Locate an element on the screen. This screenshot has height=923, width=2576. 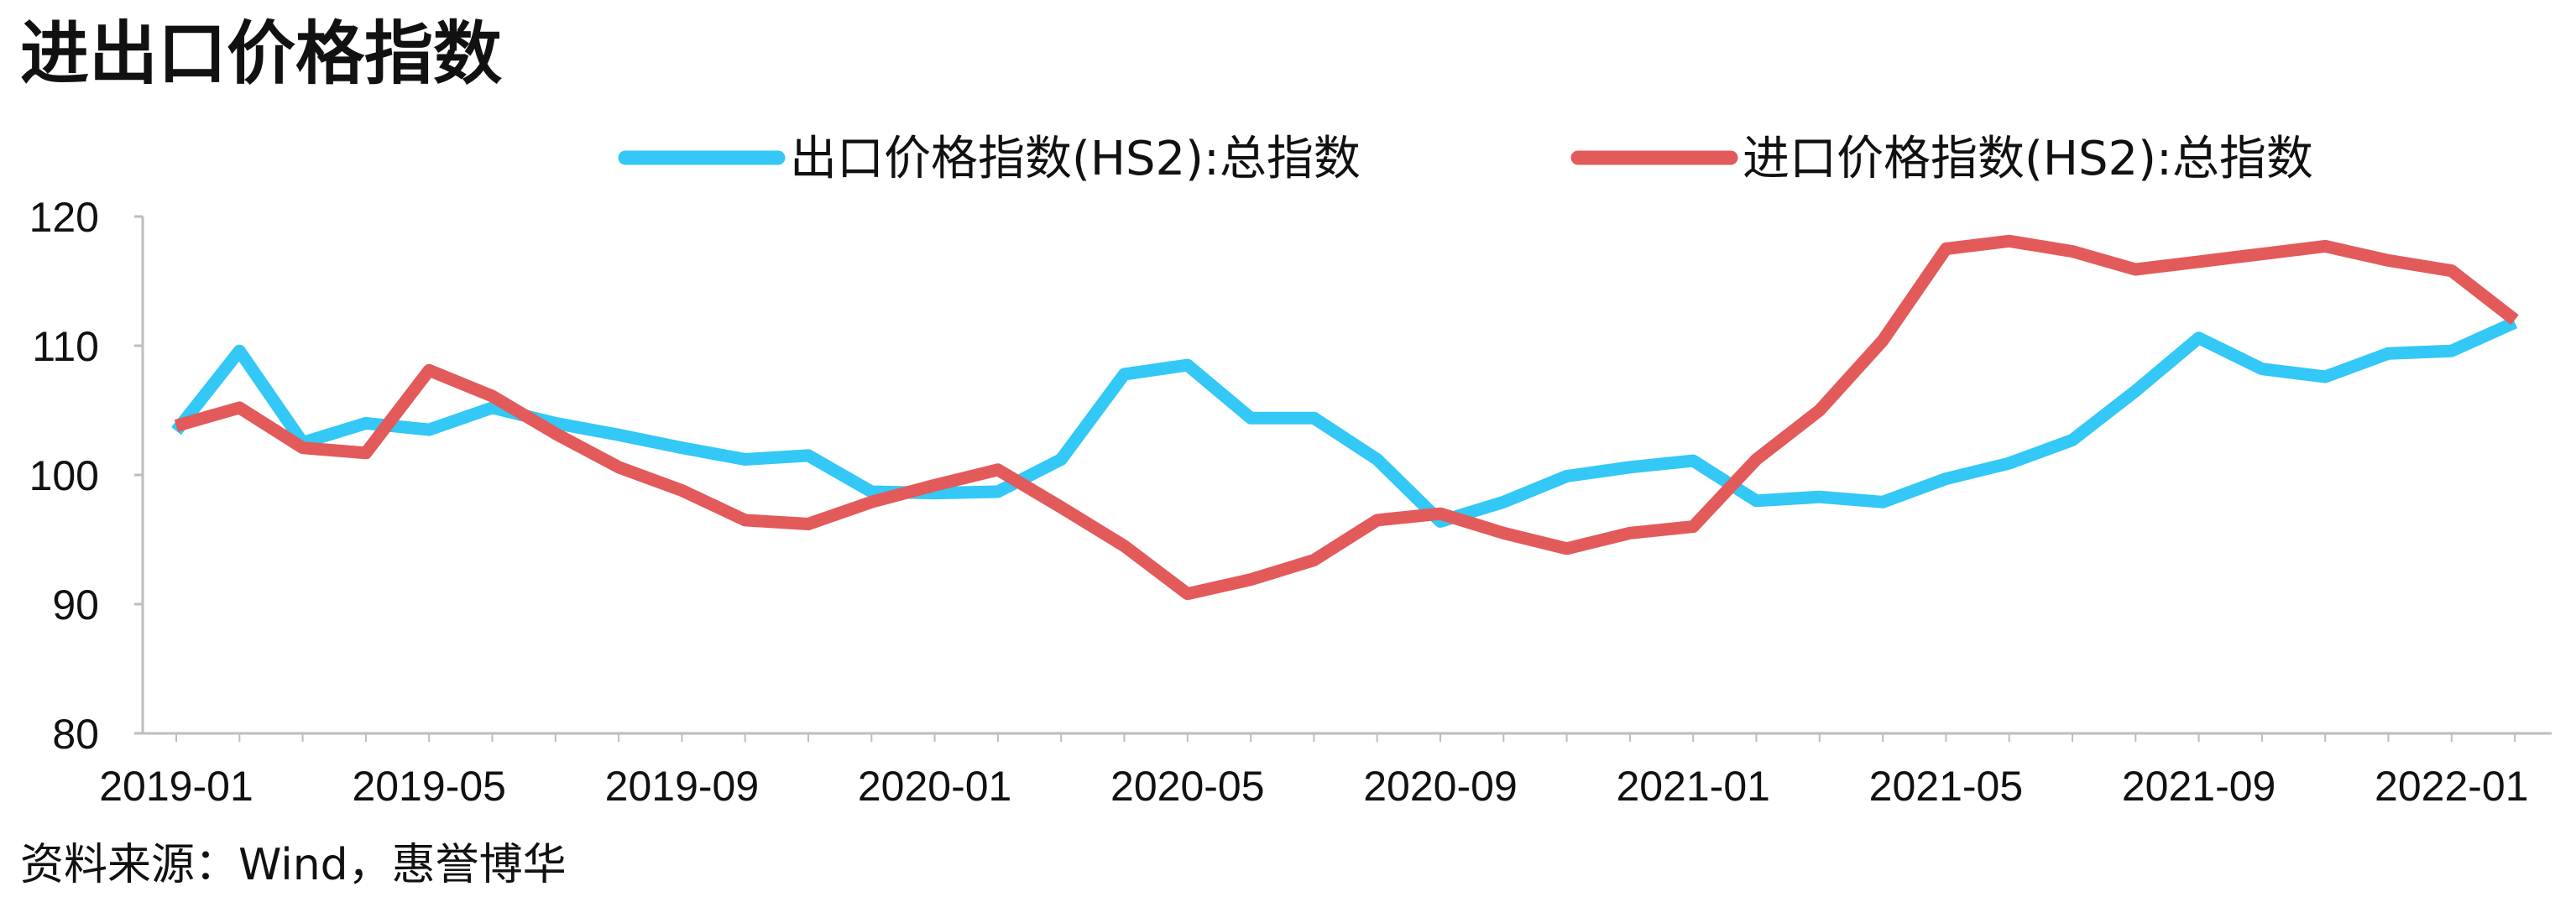
legend-label: 进口价格指数(HS2):总指数 is located at coordinates (2028, 159).